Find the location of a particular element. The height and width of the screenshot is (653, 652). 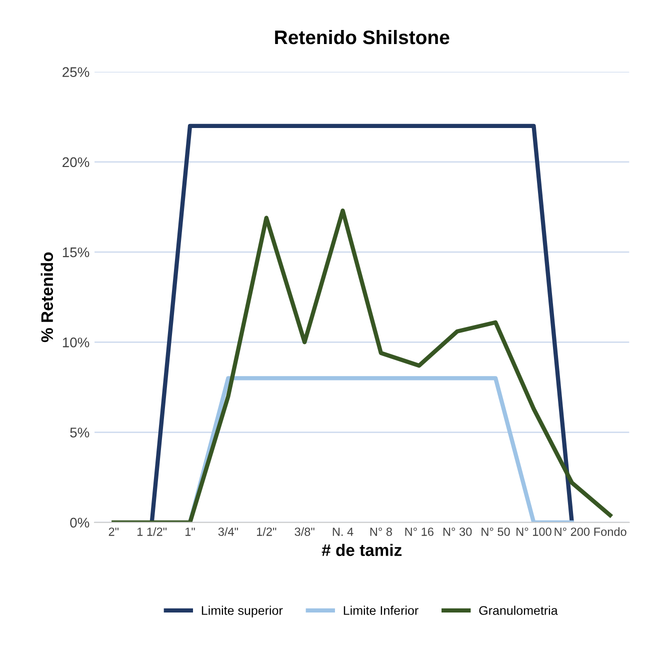

x-tick-label: N. 4 is located at coordinates (343, 532).